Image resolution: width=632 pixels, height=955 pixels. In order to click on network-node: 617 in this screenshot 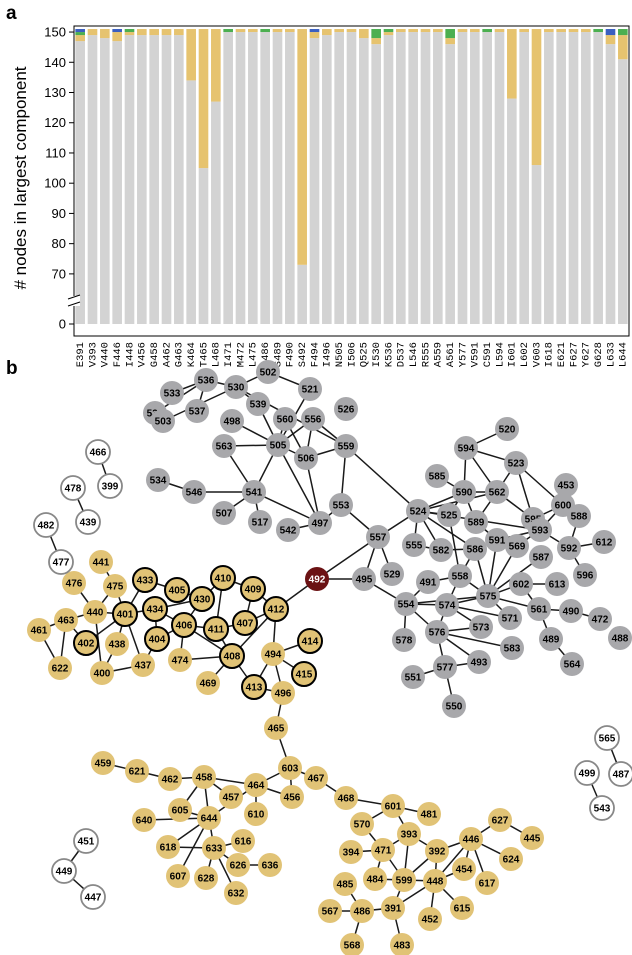, I will do `click(487, 883)`.